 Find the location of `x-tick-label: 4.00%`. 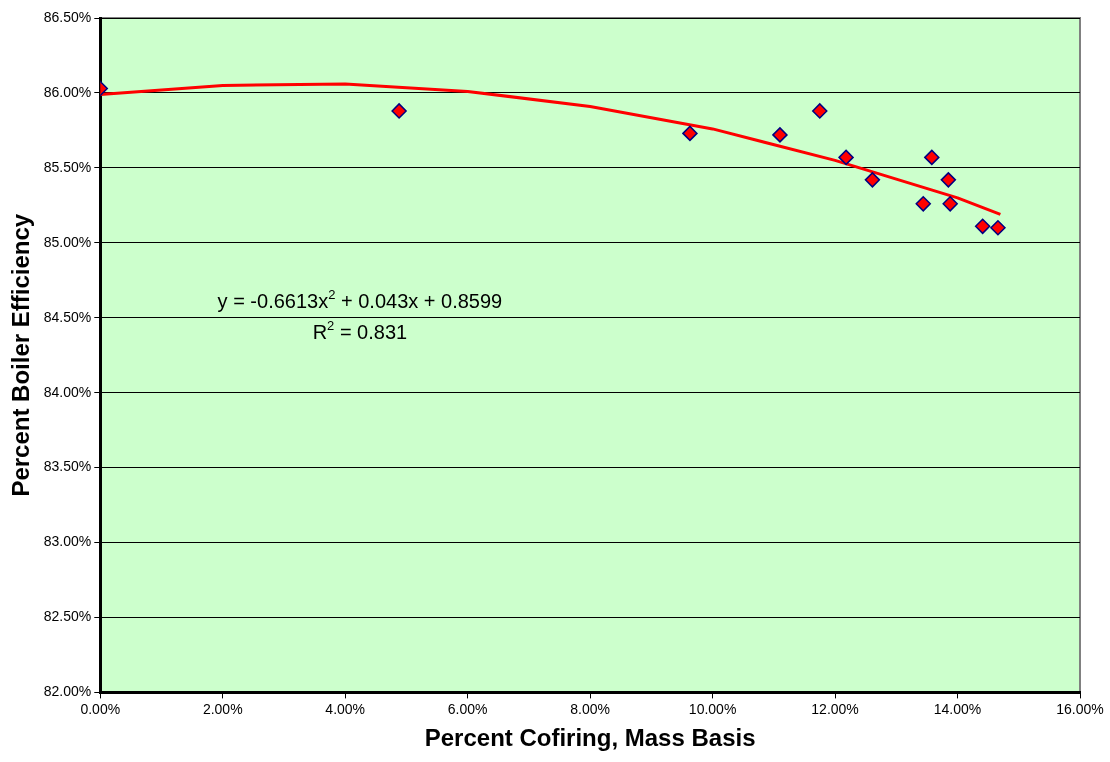

x-tick-label: 4.00% is located at coordinates (345, 708).